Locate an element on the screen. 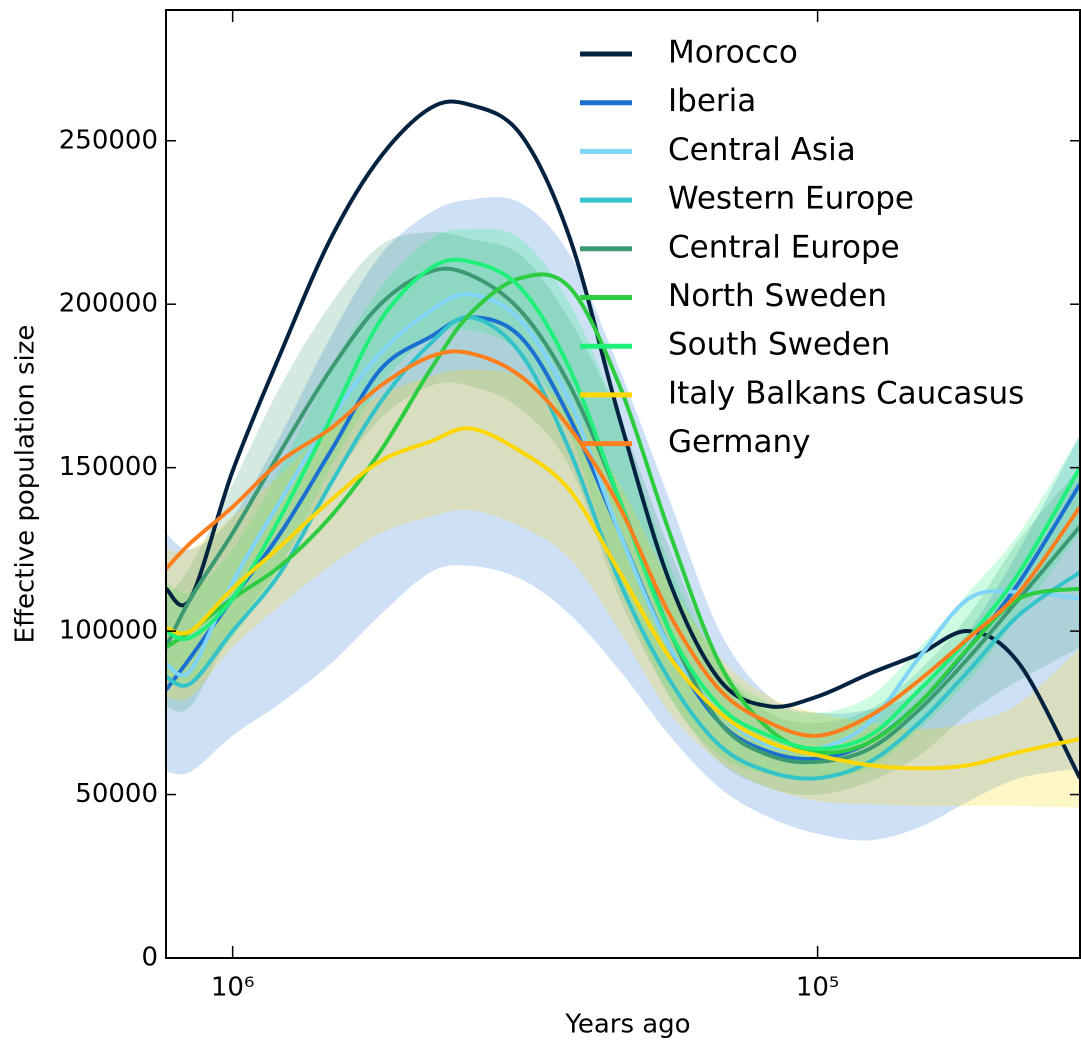 The image size is (1081, 1049). legend-label: South Sweden is located at coordinates (779, 345).